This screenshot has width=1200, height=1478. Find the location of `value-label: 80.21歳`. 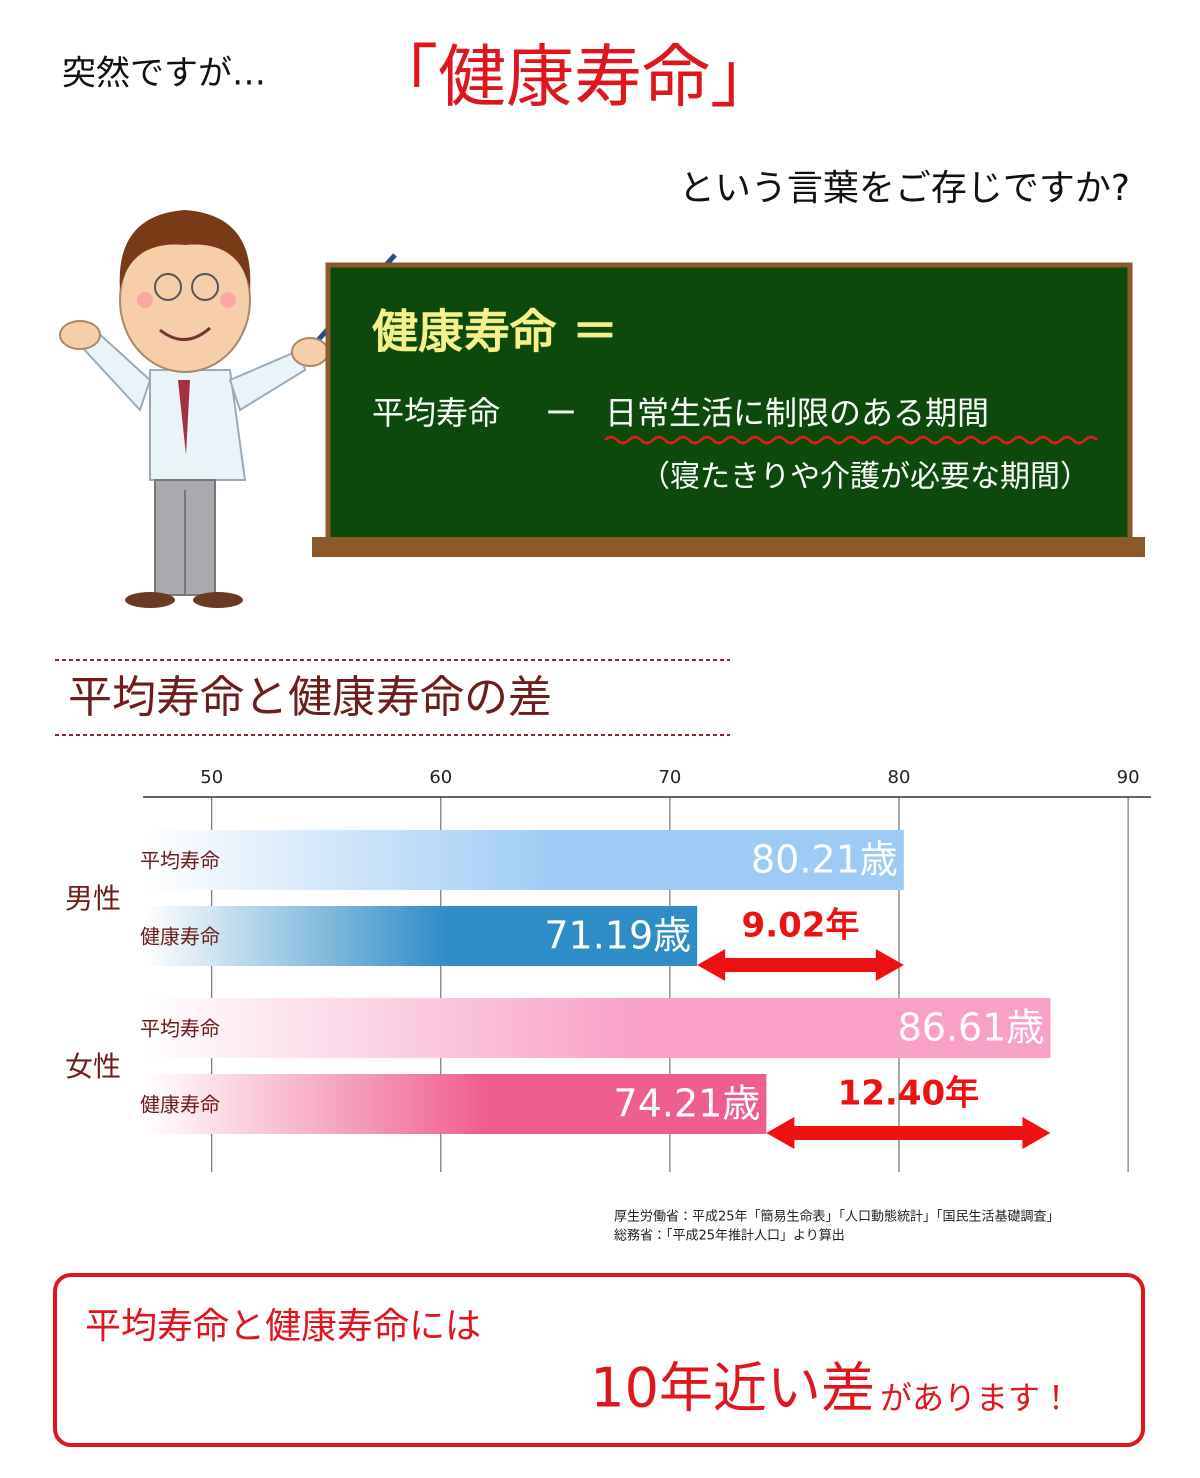

value-label: 80.21歳 is located at coordinates (824, 860).